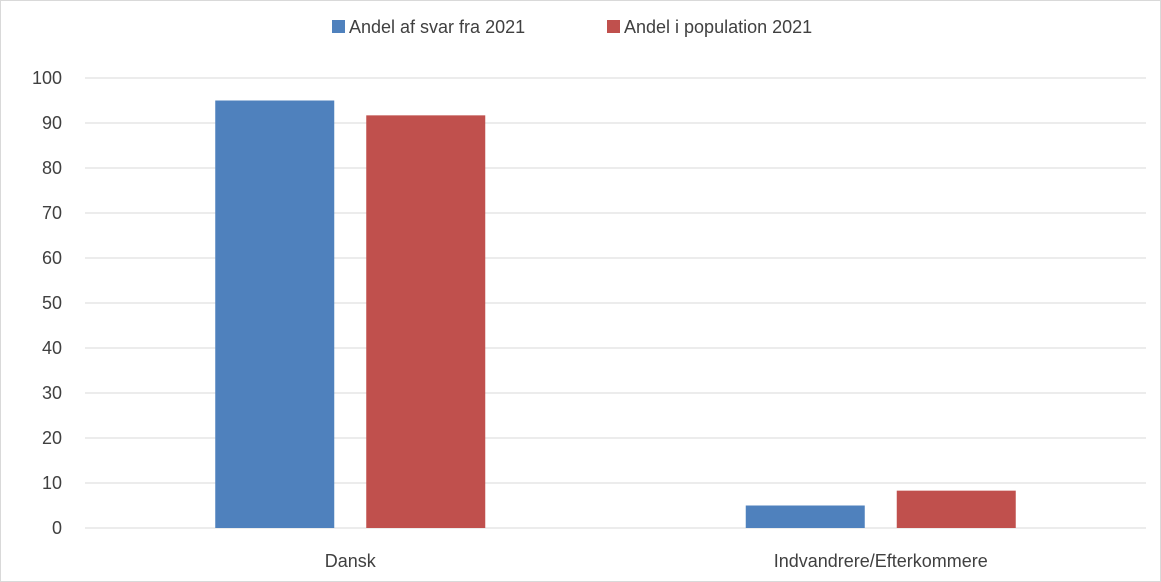 The image size is (1161, 582). Describe the element at coordinates (275, 314) in the screenshot. I see `bar-svar-dansk` at that location.